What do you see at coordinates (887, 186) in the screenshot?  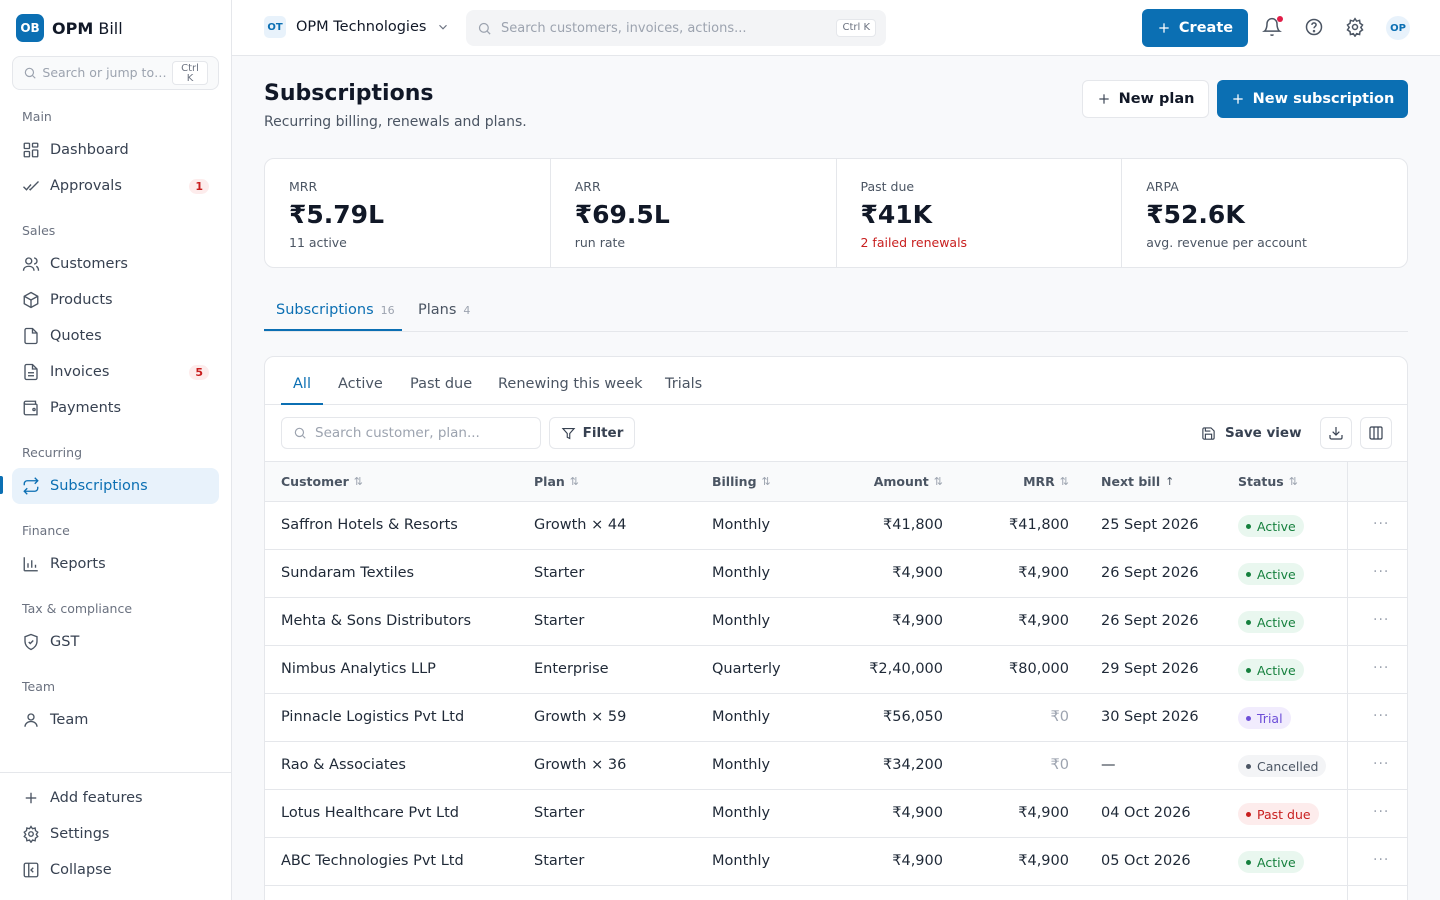 I see `stat-label: Past due` at bounding box center [887, 186].